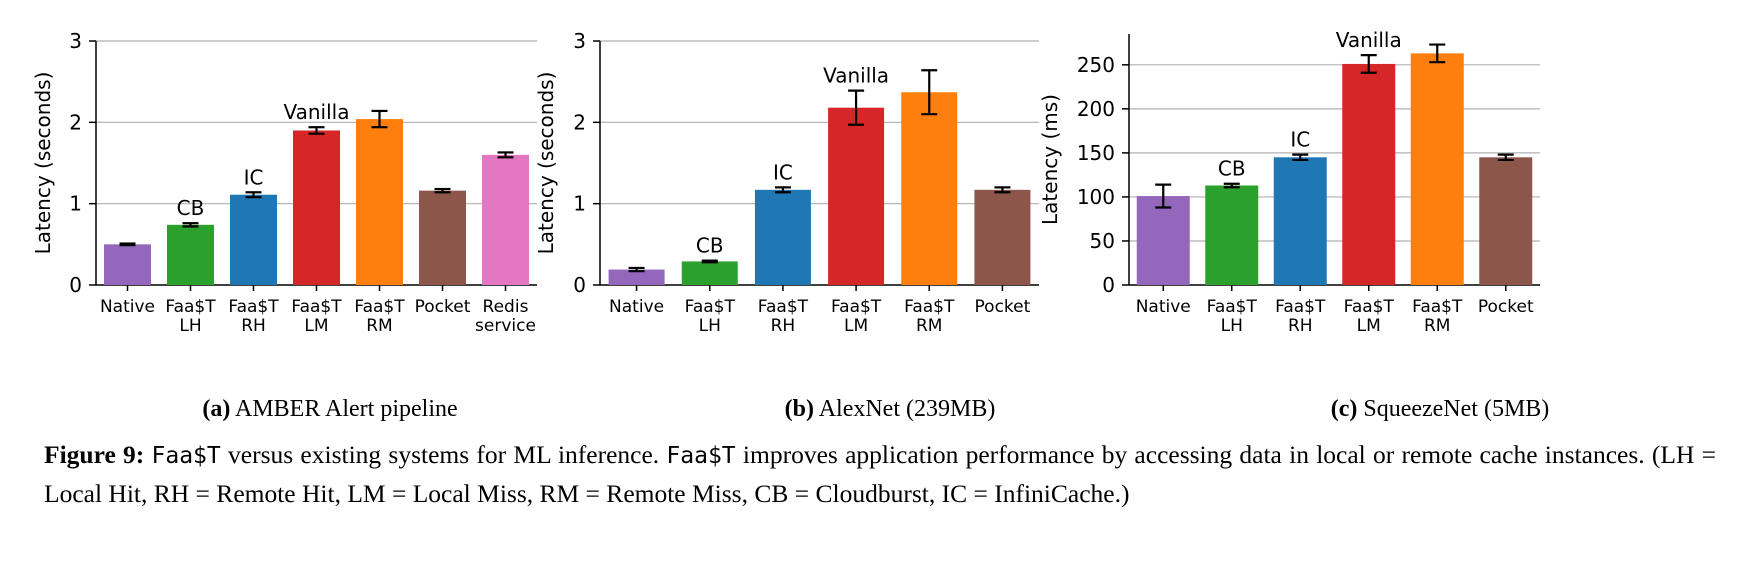 Image resolution: width=1758 pixels, height=569 pixels. What do you see at coordinates (907, 409) in the screenshot?
I see `subcaption-b-text: AlexNet (239MB)` at bounding box center [907, 409].